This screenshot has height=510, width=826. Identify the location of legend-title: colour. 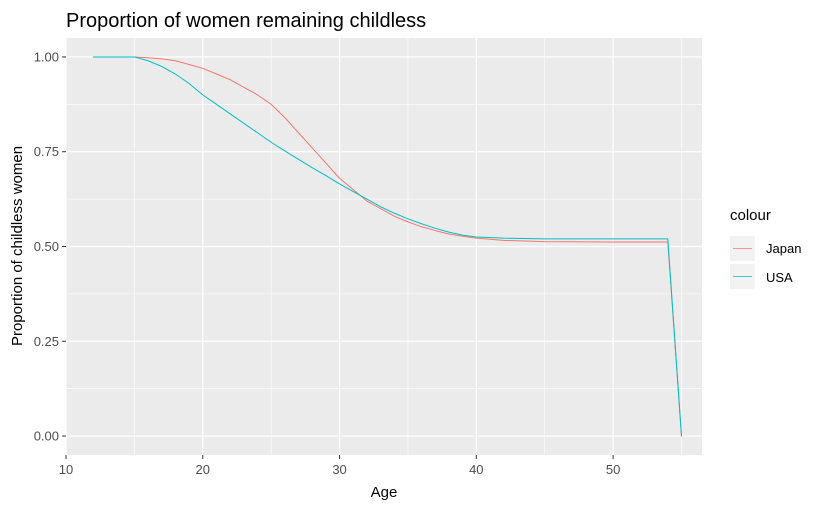
(750, 215).